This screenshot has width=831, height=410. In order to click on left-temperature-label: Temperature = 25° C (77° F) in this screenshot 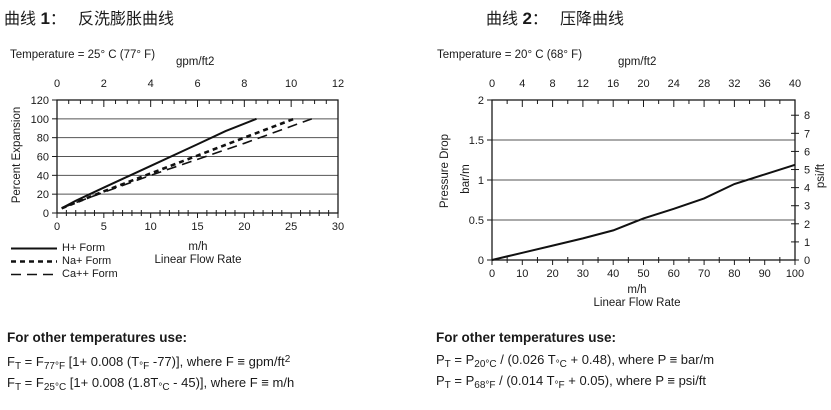, I will do `click(83, 55)`.